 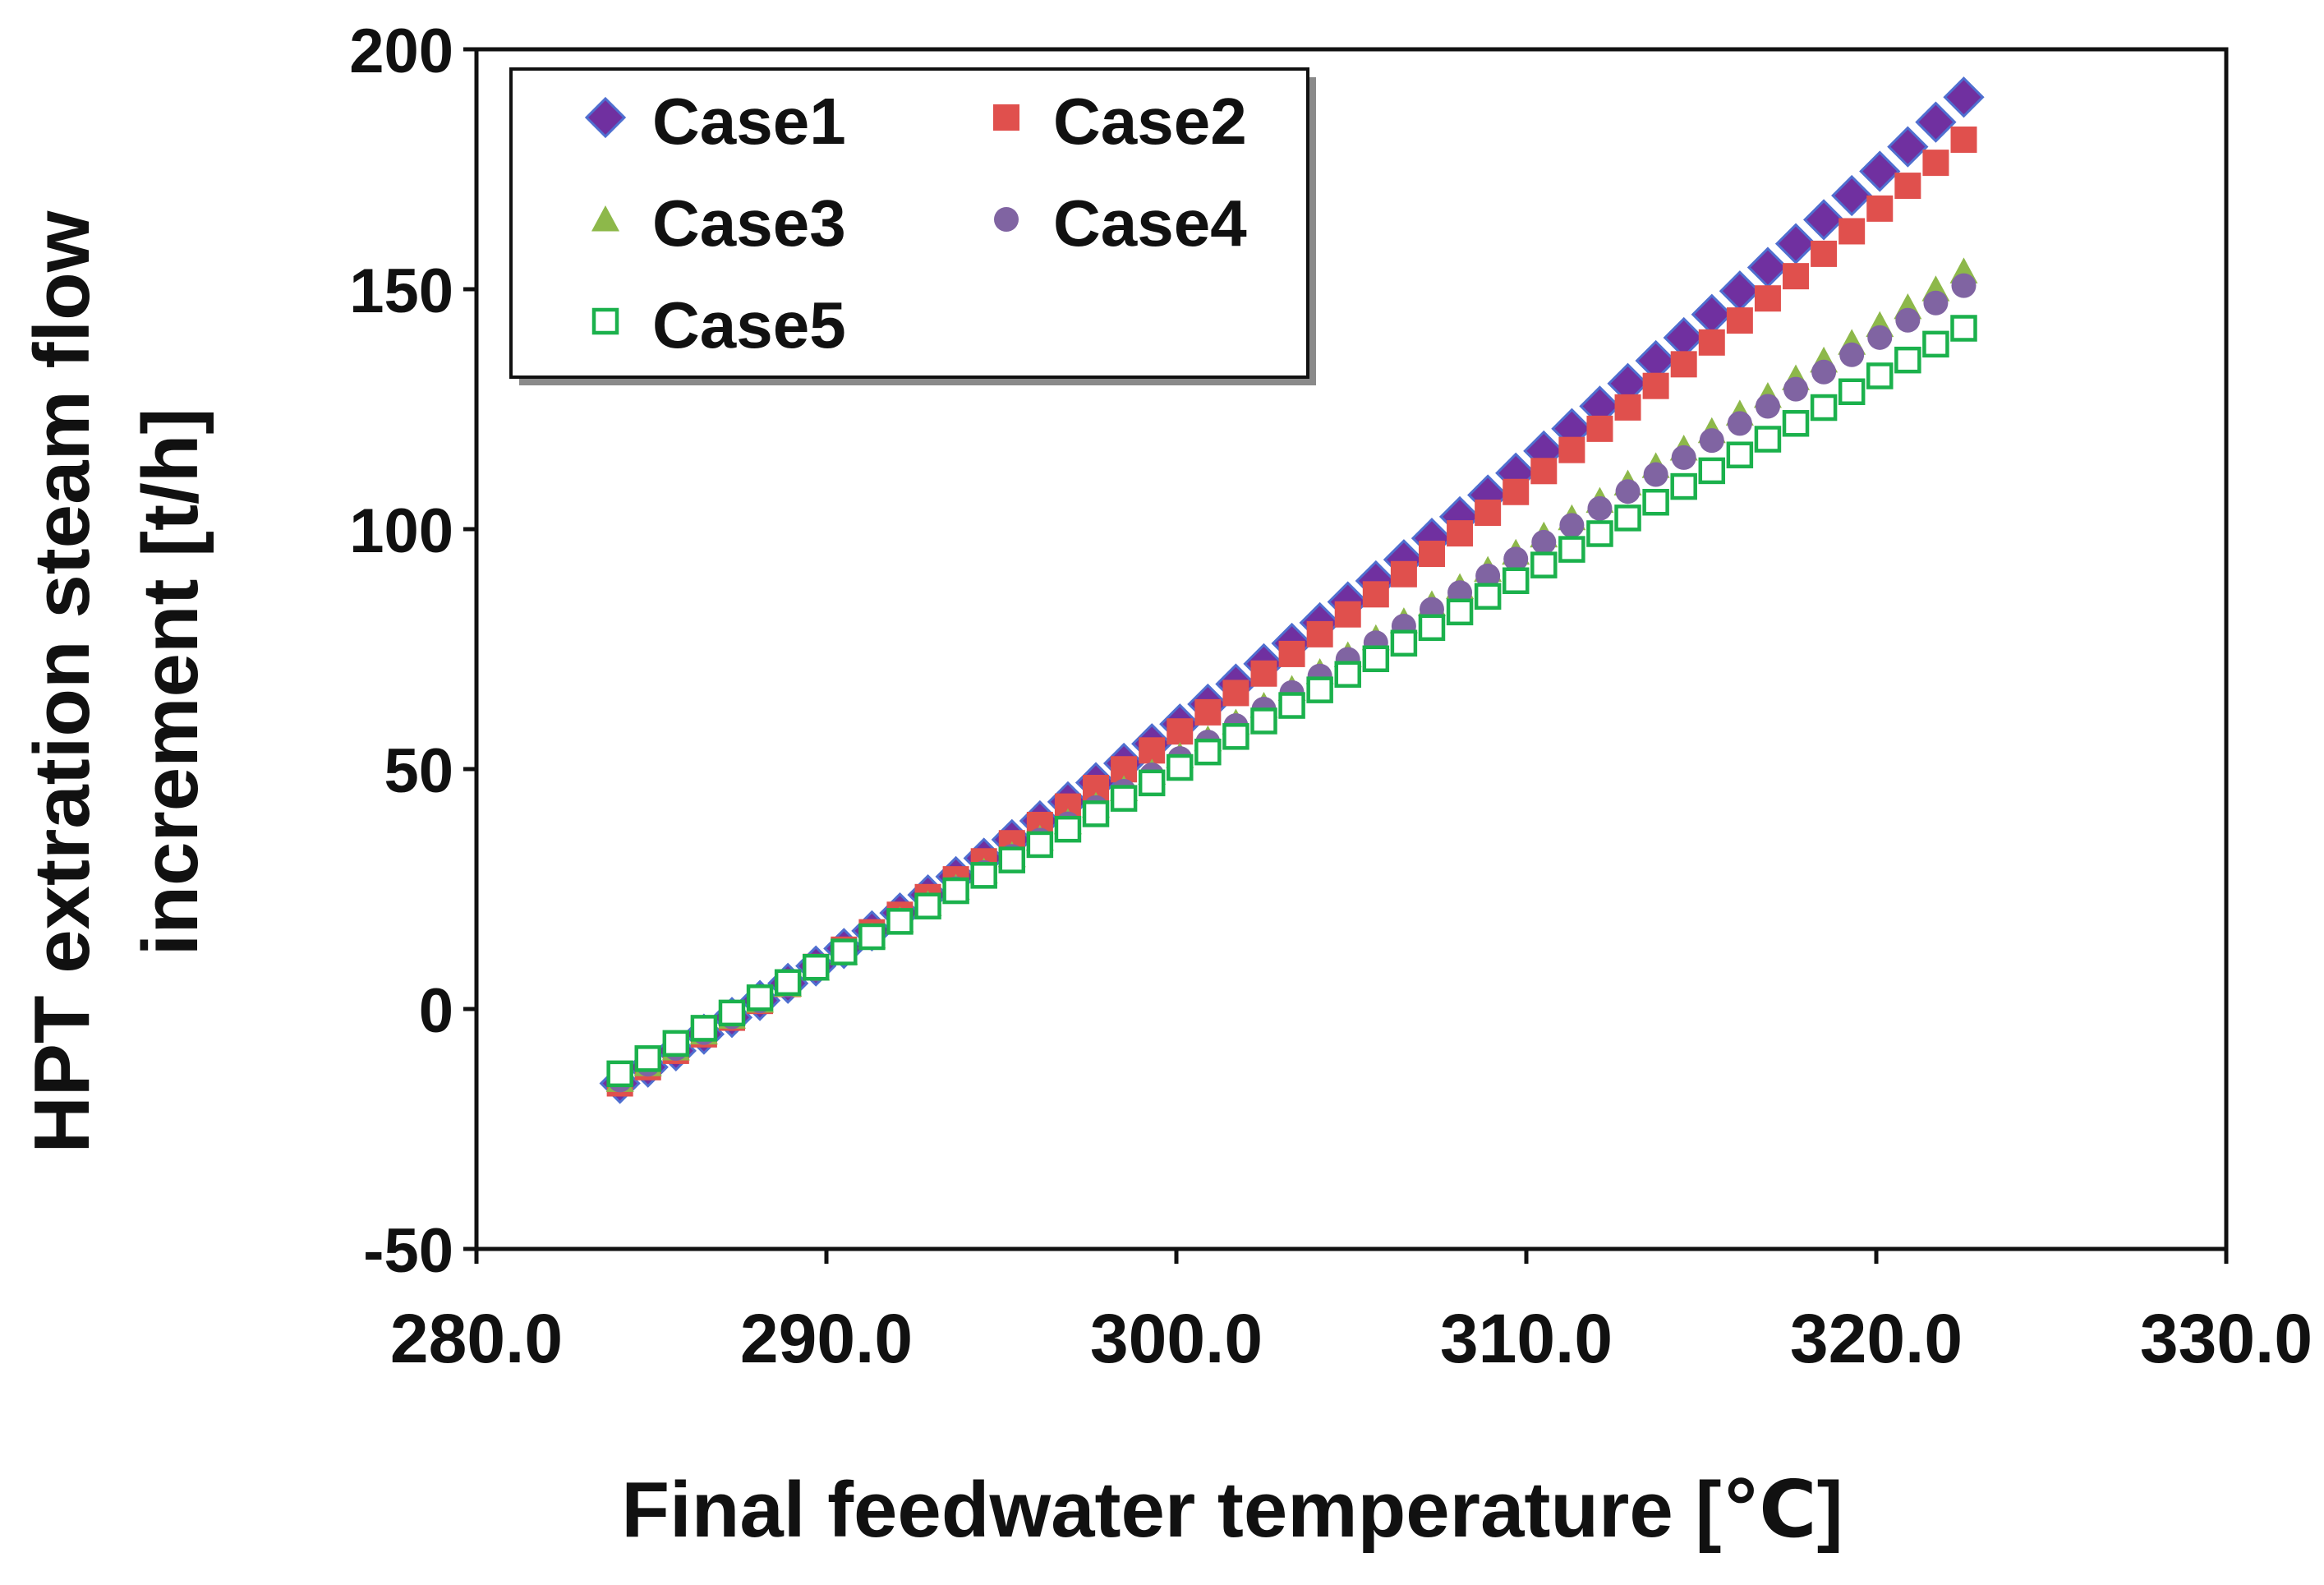 What do you see at coordinates (1150, 121) in the screenshot?
I see `legend-label: Case2` at bounding box center [1150, 121].